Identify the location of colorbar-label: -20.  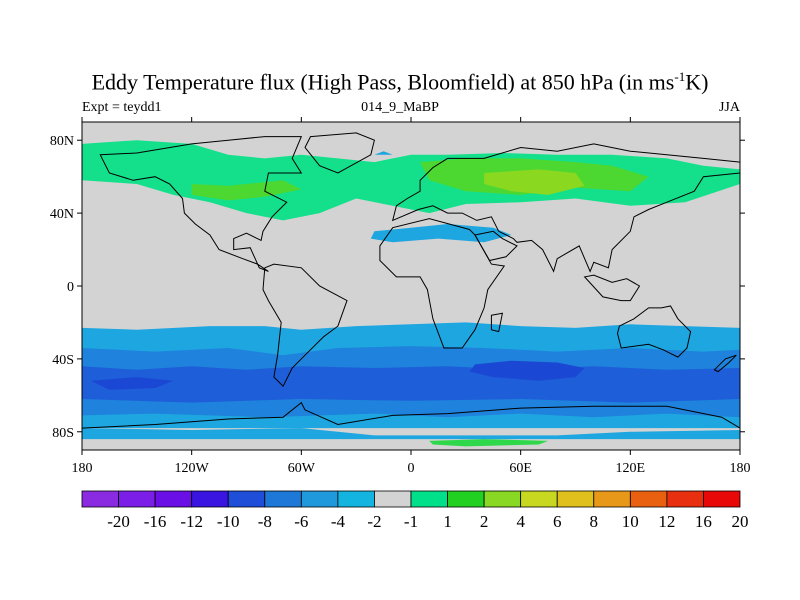
(118, 521).